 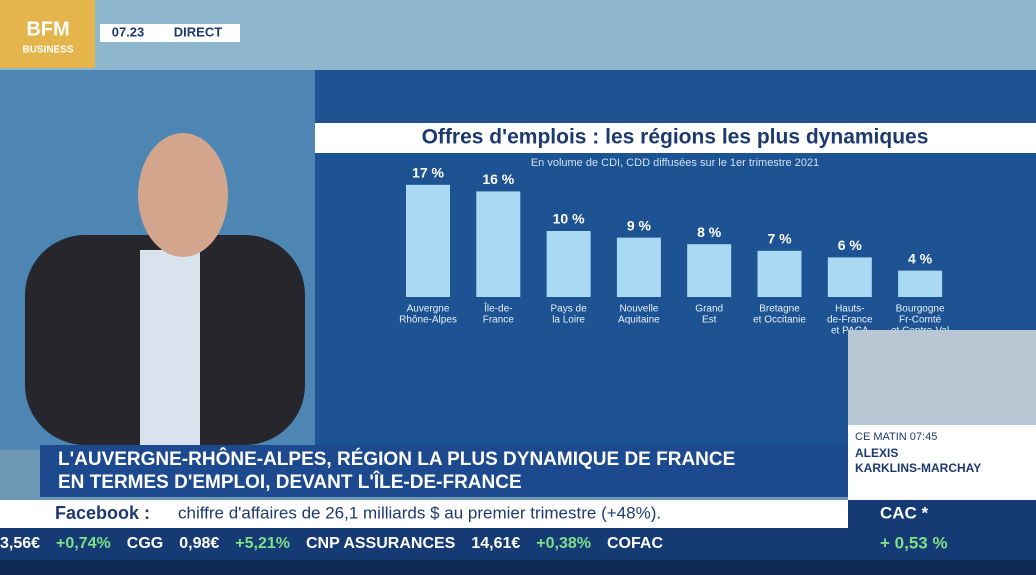 What do you see at coordinates (914, 542) in the screenshot?
I see `index-change: + 0,53 %` at bounding box center [914, 542].